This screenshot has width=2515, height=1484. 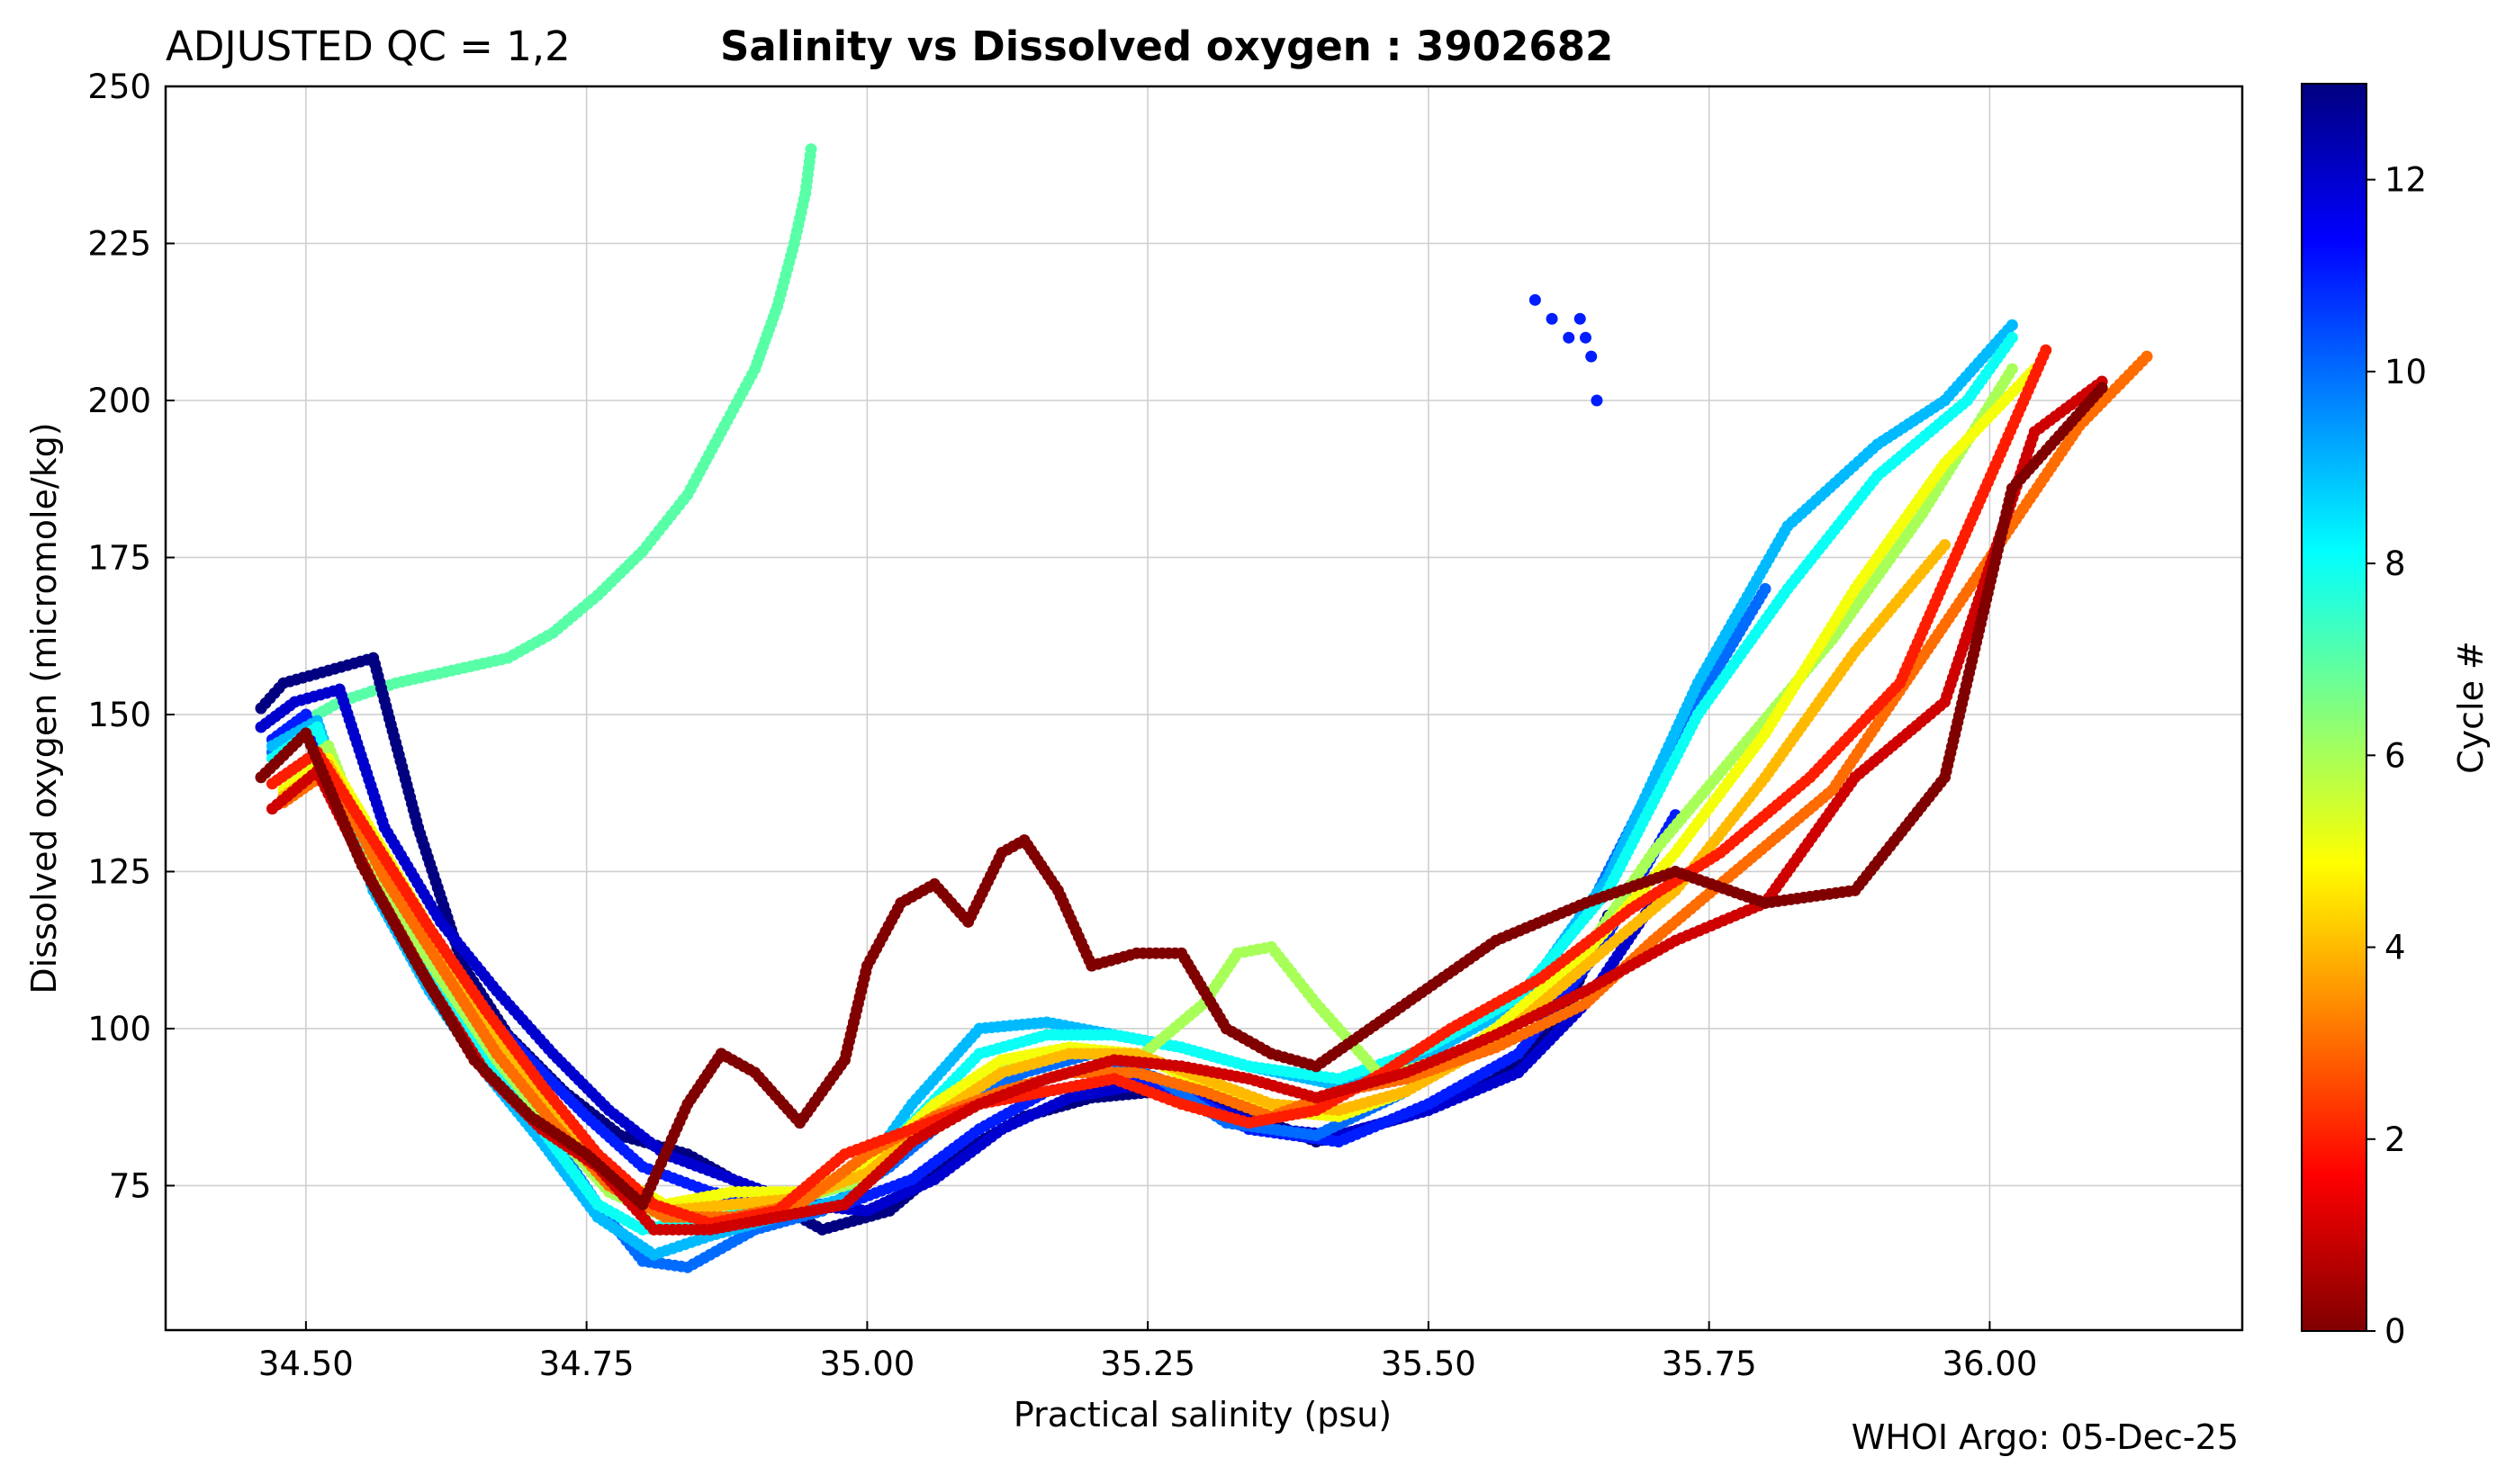 I want to click on y-tick-label: 100, so click(x=119, y=1029).